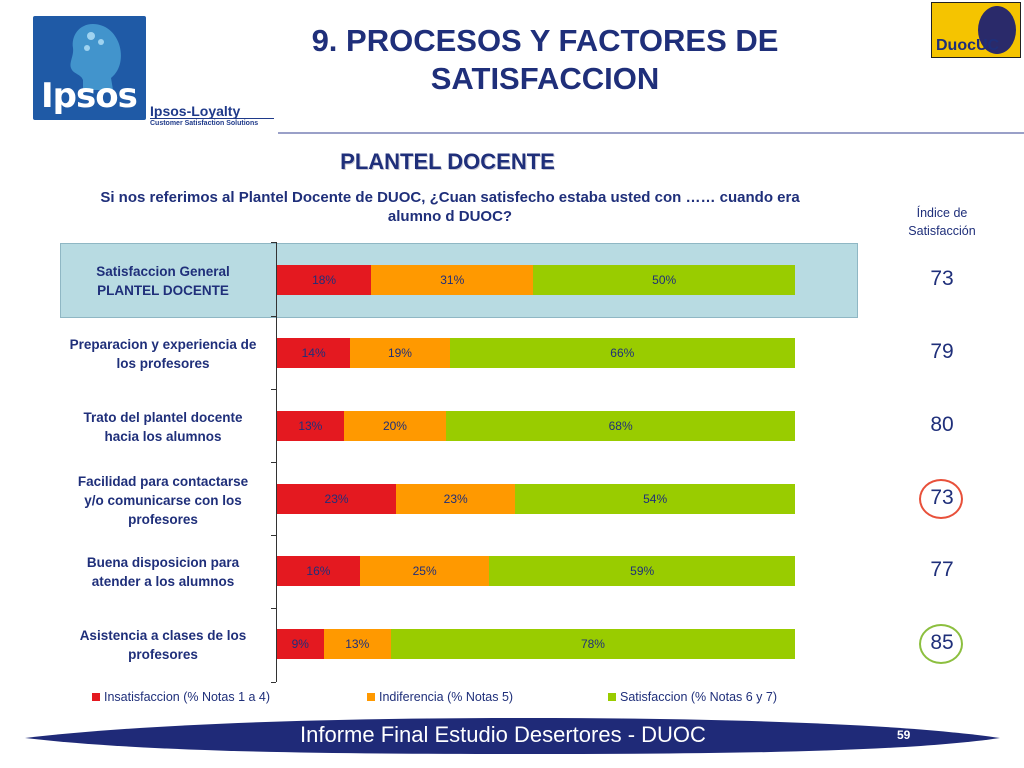  I want to click on title-line-1: 9. PROCESOS Y FACTORES DE, so click(545, 40).